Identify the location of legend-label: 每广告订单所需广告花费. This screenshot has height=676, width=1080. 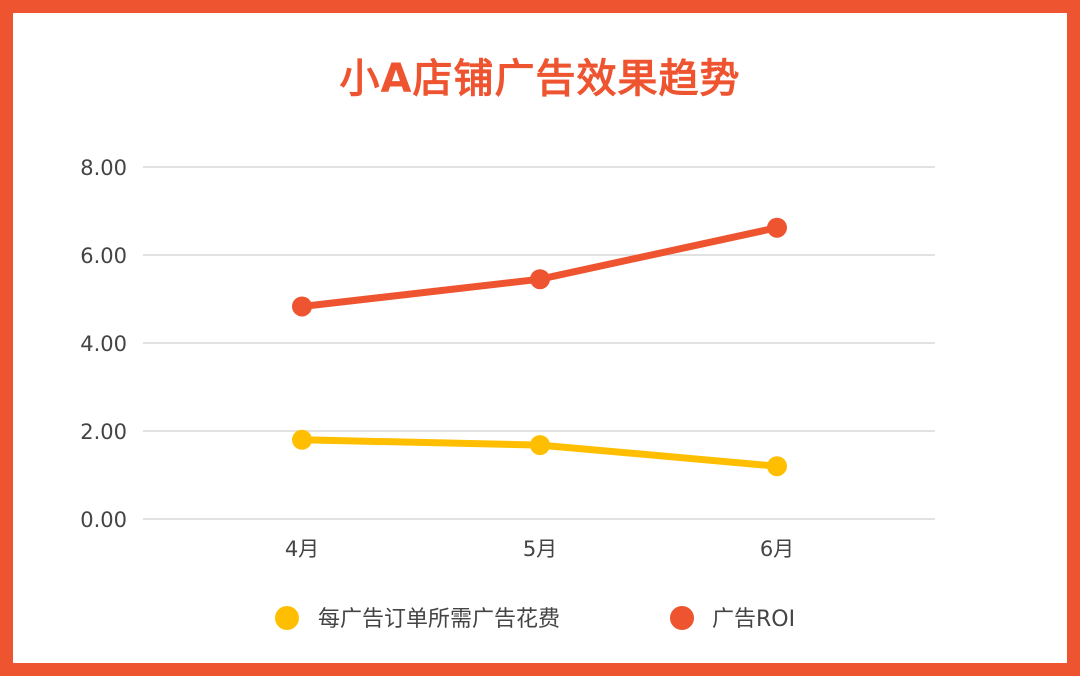
(439, 619).